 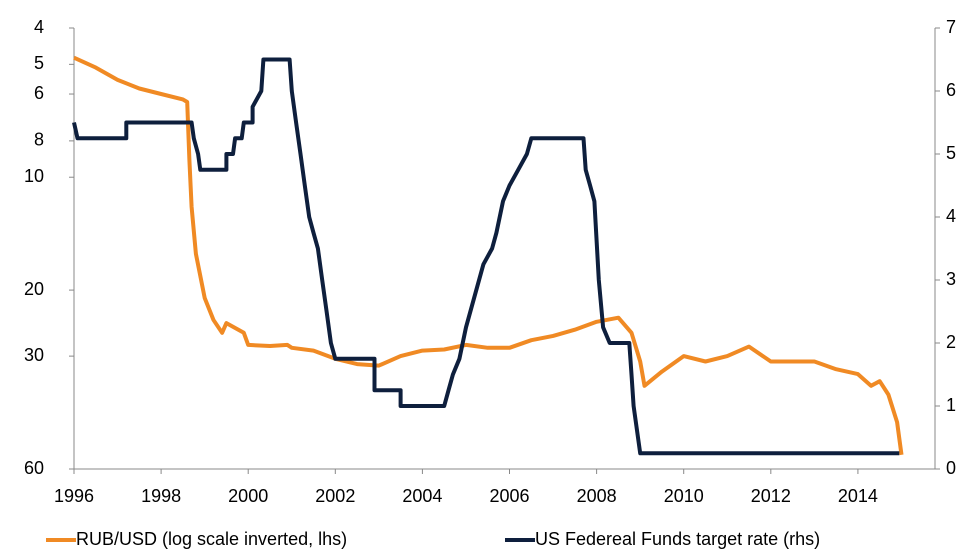 What do you see at coordinates (39, 27) in the screenshot?
I see `y-tick-label: 4` at bounding box center [39, 27].